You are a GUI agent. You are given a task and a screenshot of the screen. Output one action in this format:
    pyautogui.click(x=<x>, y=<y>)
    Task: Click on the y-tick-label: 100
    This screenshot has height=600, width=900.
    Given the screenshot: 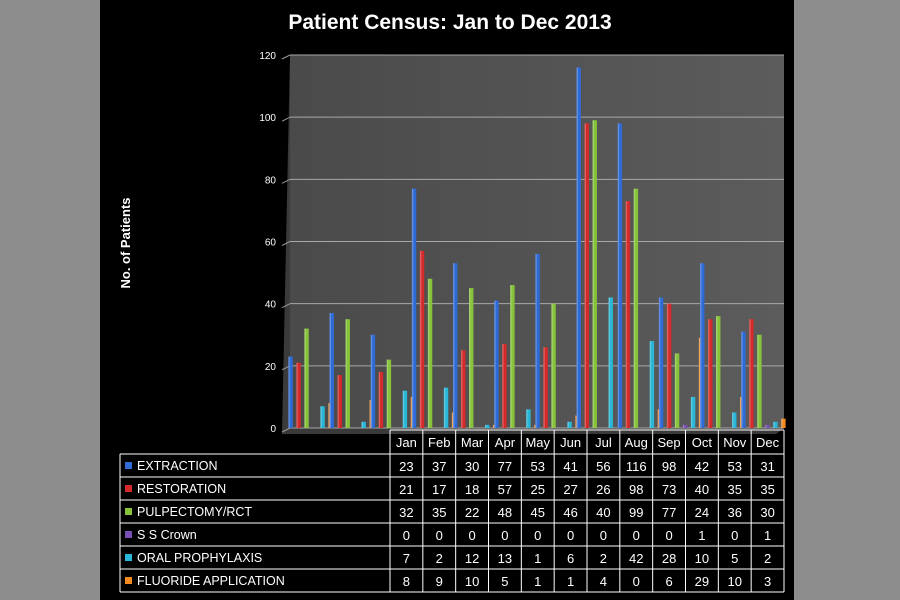 What is the action you would take?
    pyautogui.click(x=267, y=118)
    